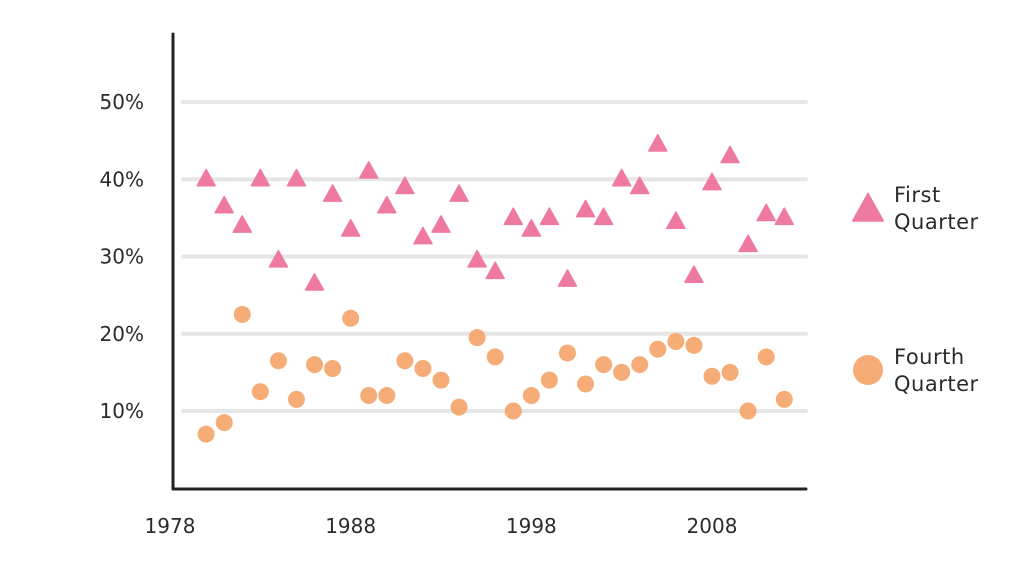 This screenshot has height=562, width=1024. I want to click on y-tick-label: 20%, so click(122, 334).